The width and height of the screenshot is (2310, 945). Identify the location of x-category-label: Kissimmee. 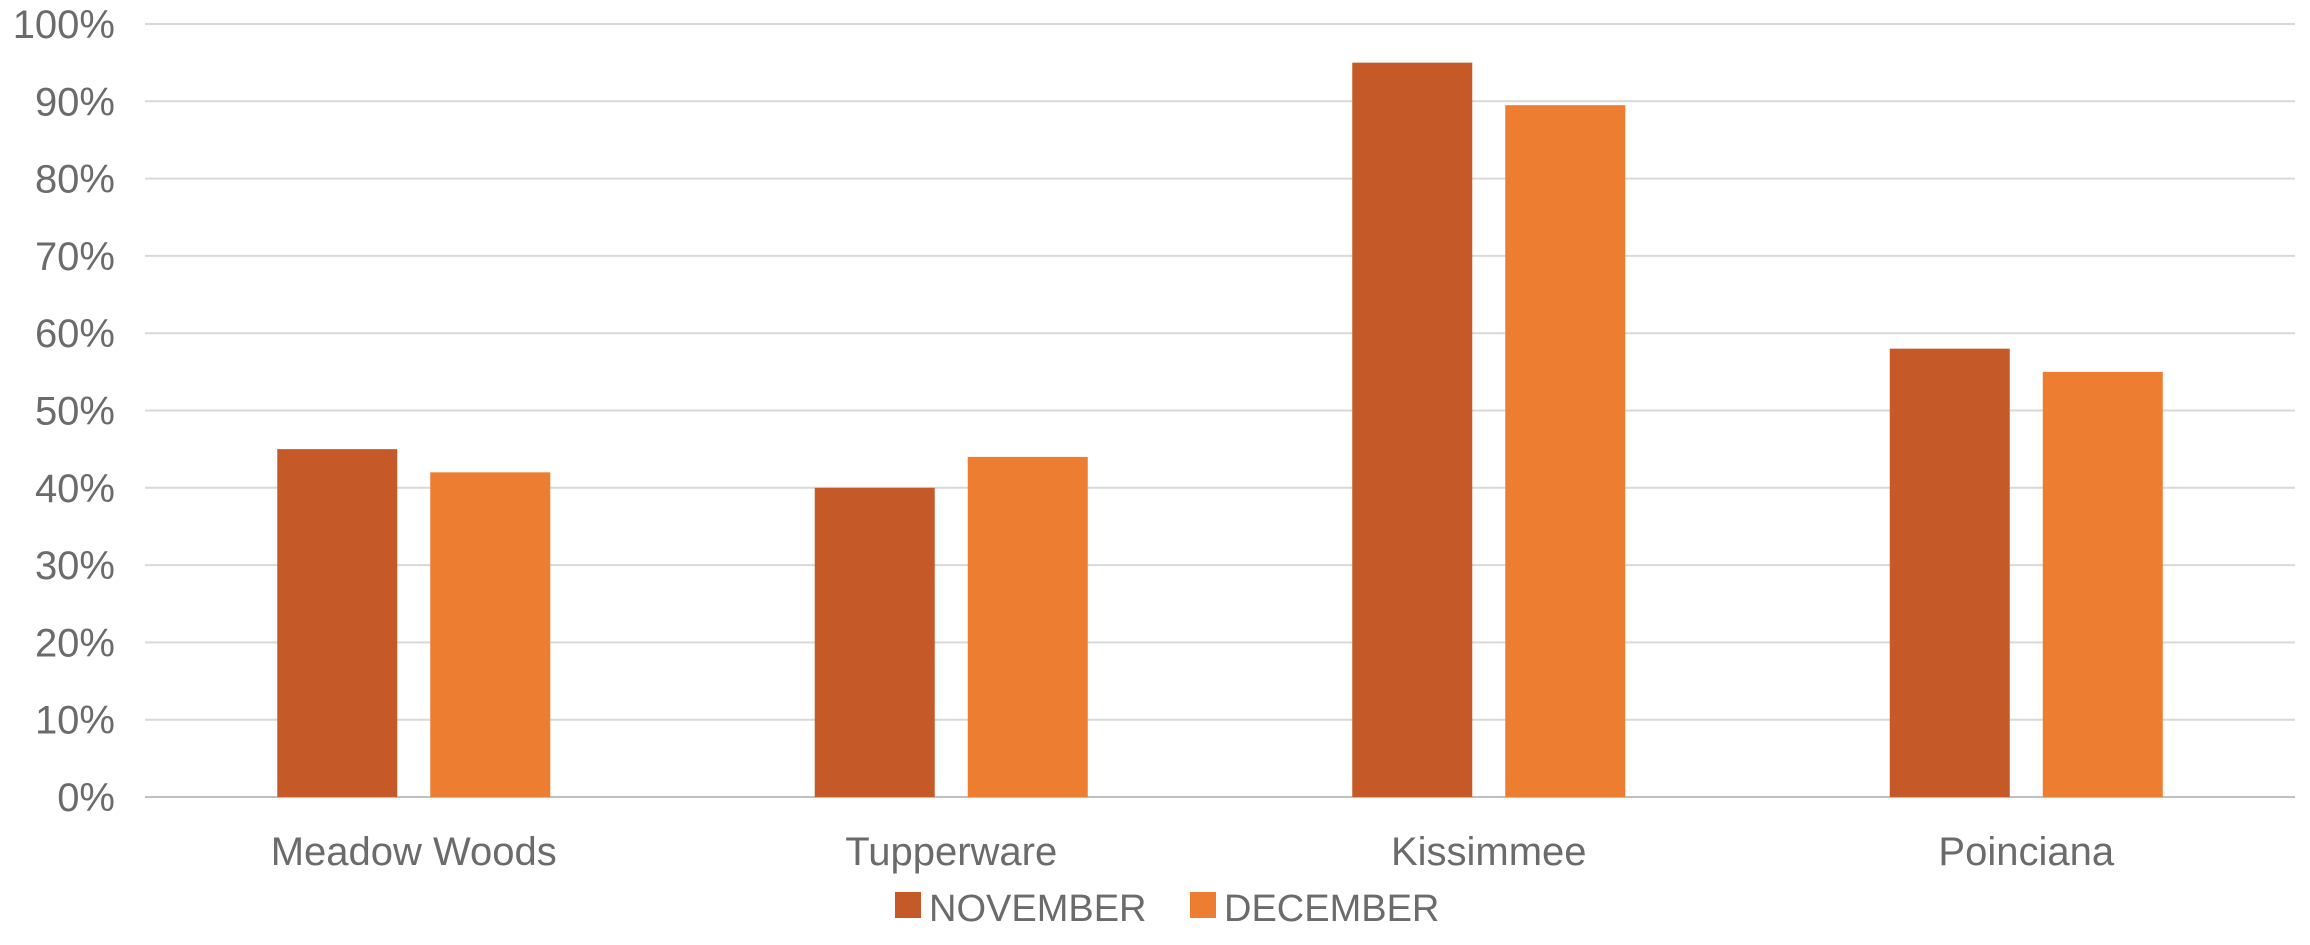
(1489, 852).